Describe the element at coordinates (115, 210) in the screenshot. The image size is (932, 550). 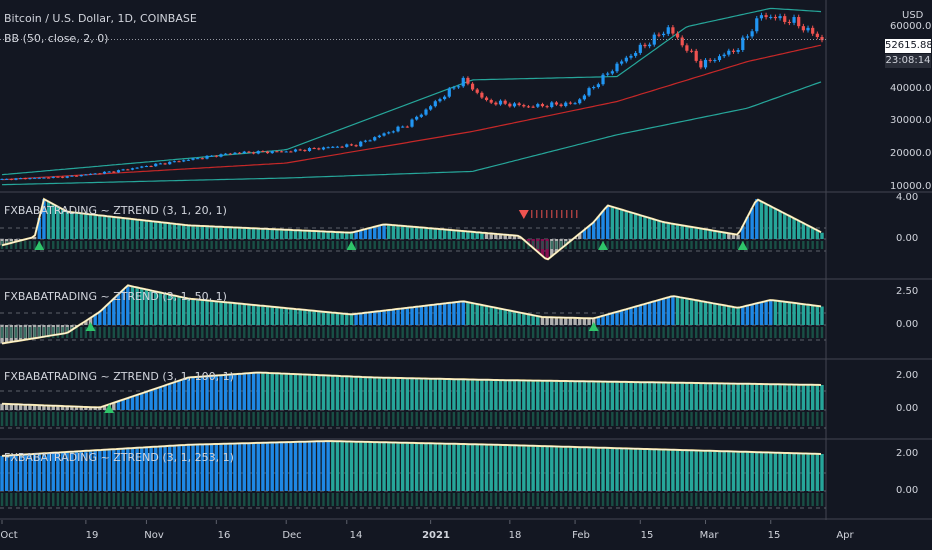
I see `indicator-1-label: FXBABATRADING ~ ZTREND (3, 1, 20, 1)` at that location.